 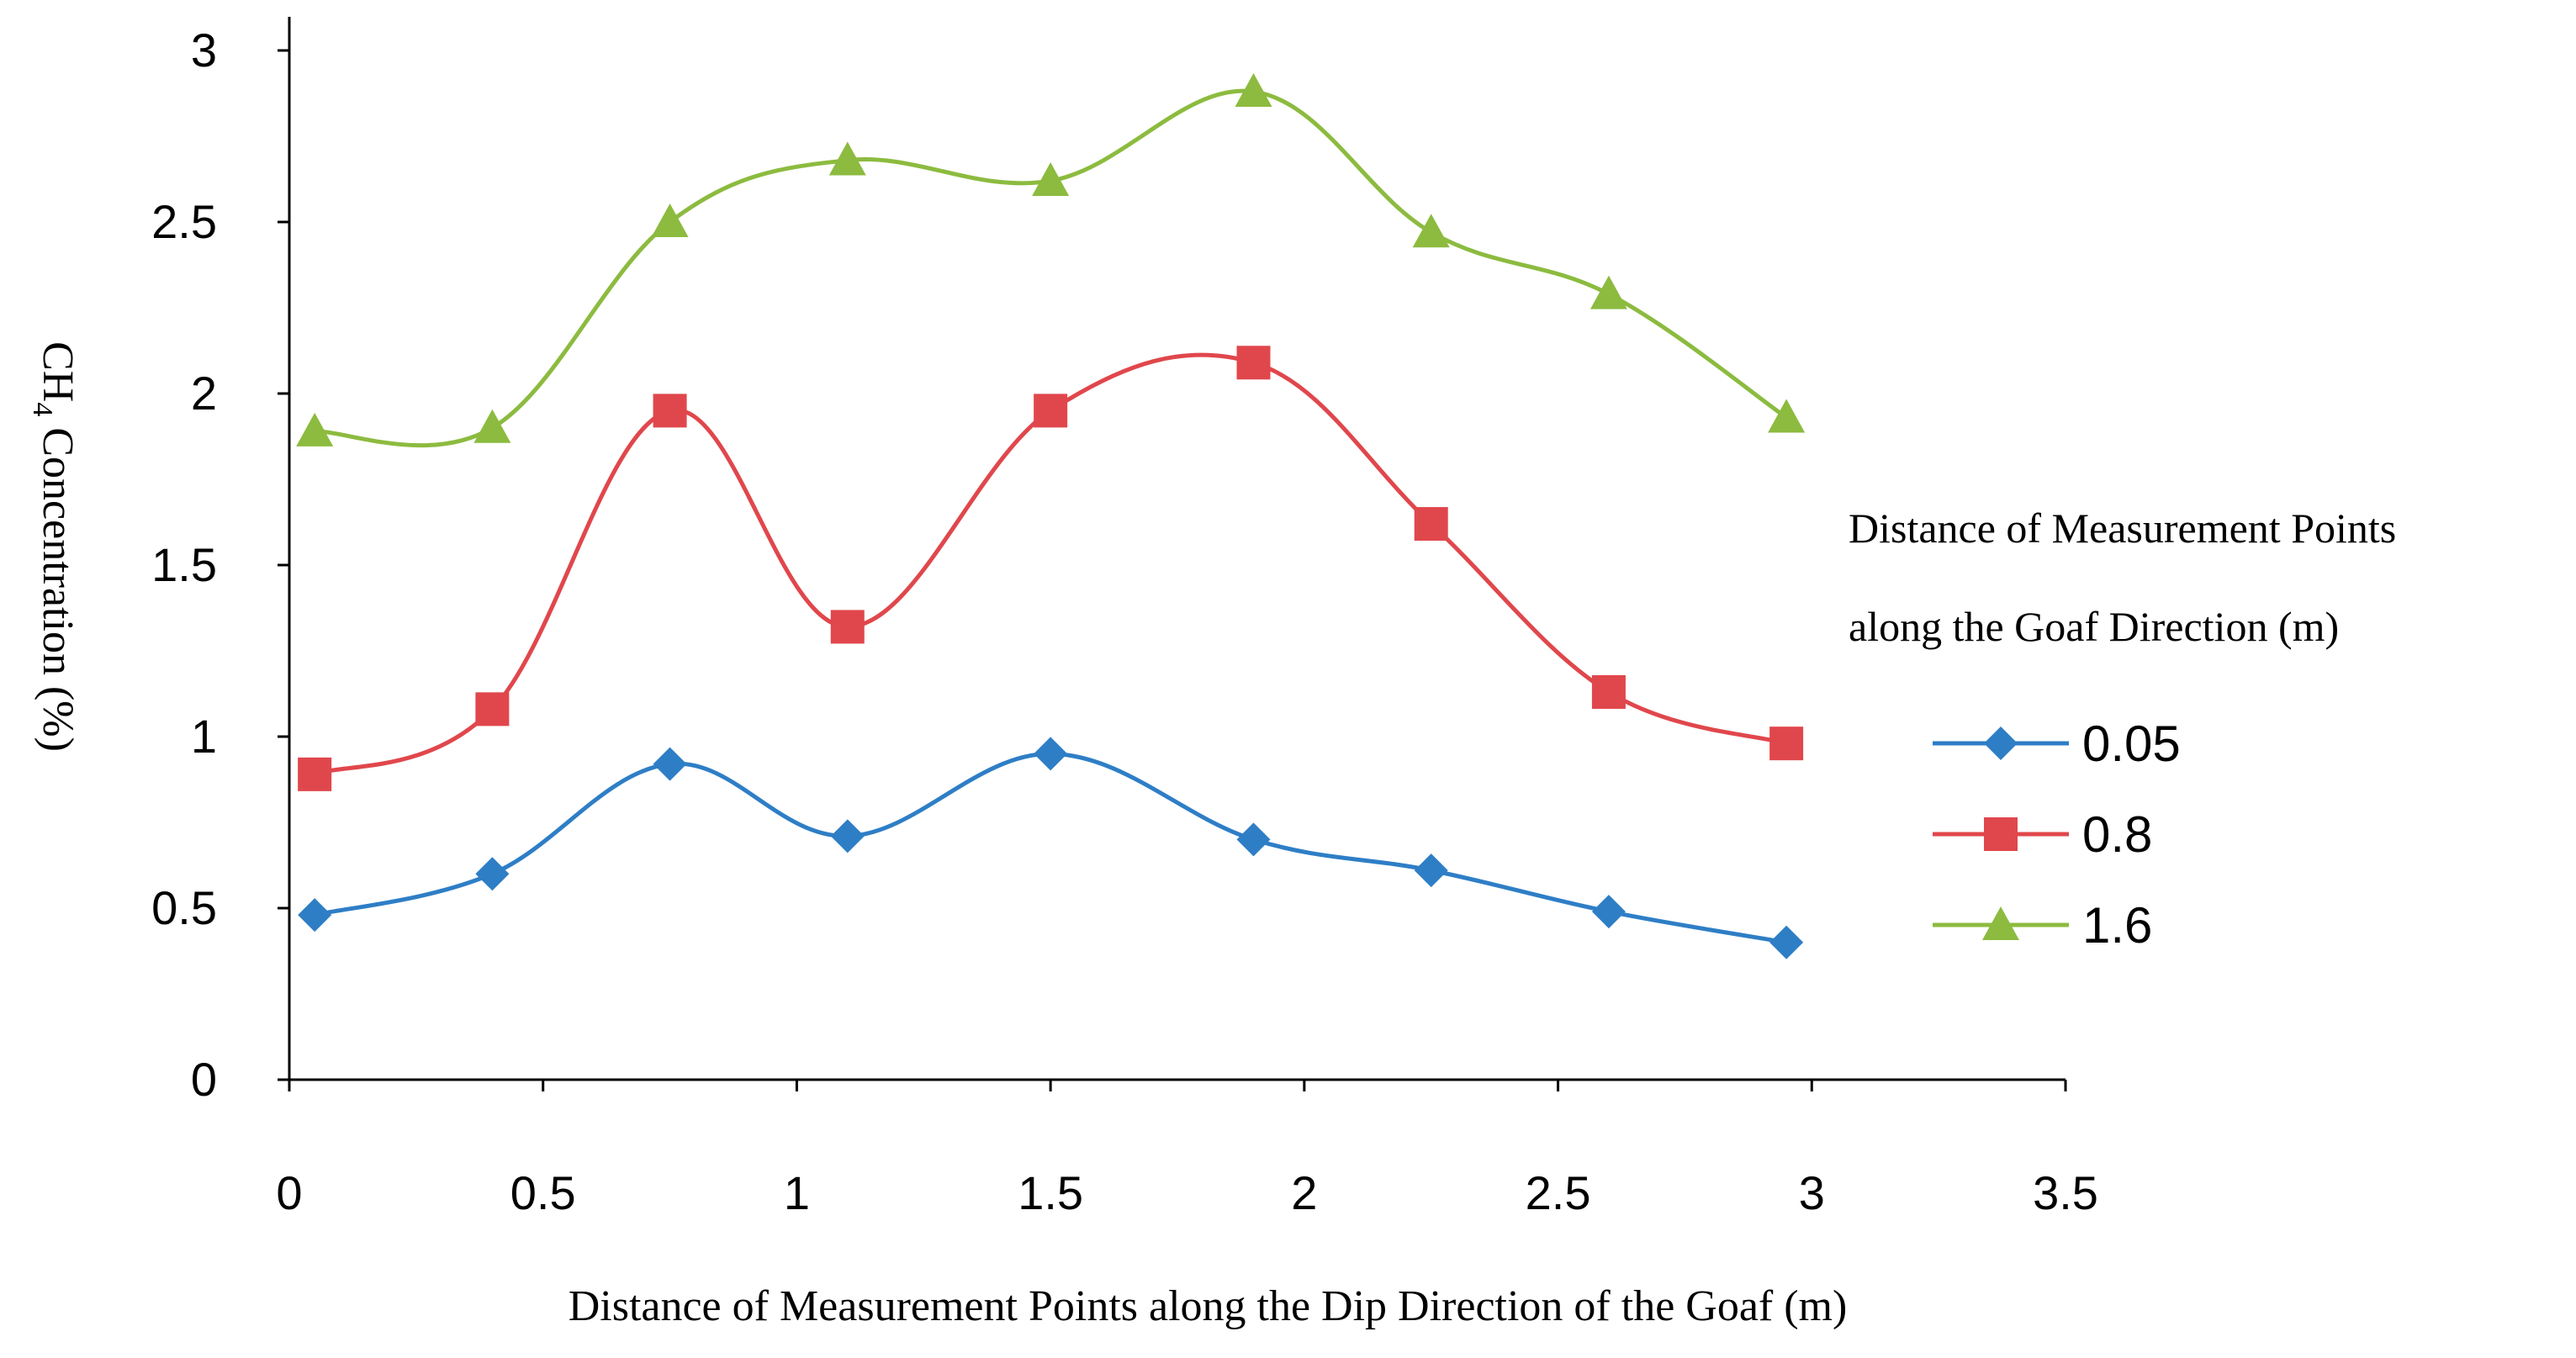 What do you see at coordinates (1050, 1192) in the screenshot?
I see `x-tick-label: 1.5` at bounding box center [1050, 1192].